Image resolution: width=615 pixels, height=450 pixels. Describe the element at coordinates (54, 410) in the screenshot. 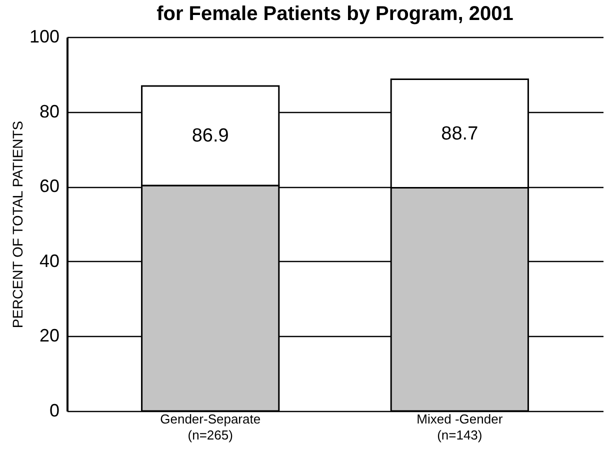

I see `y-tick-label: 0` at that location.